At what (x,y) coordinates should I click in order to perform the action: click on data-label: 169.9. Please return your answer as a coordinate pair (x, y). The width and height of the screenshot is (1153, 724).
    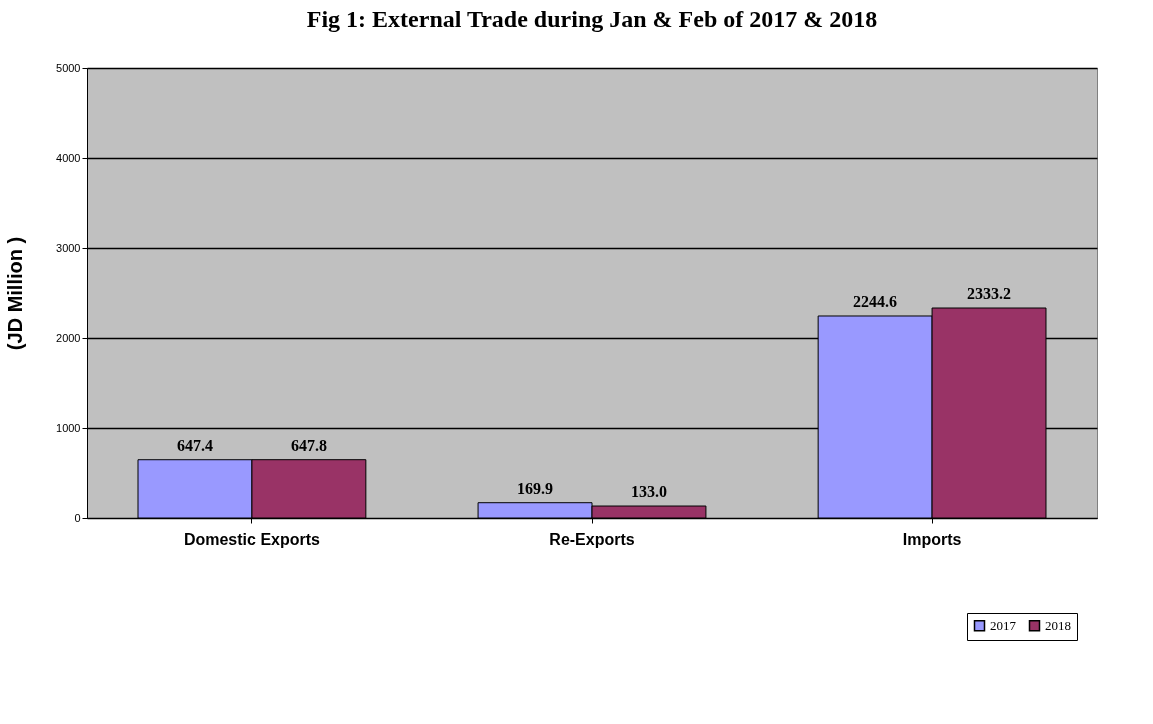
    Looking at the image, I should click on (535, 488).